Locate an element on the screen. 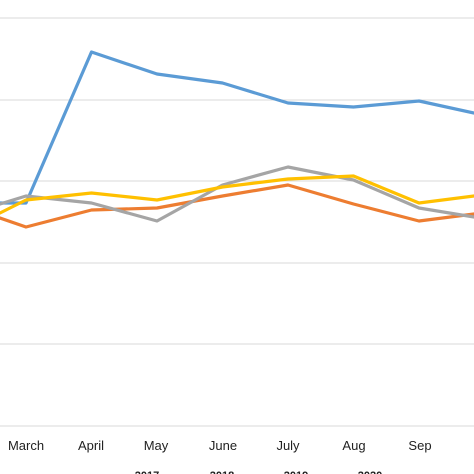 The width and height of the screenshot is (474, 474). x-tick-label: May is located at coordinates (156, 445).